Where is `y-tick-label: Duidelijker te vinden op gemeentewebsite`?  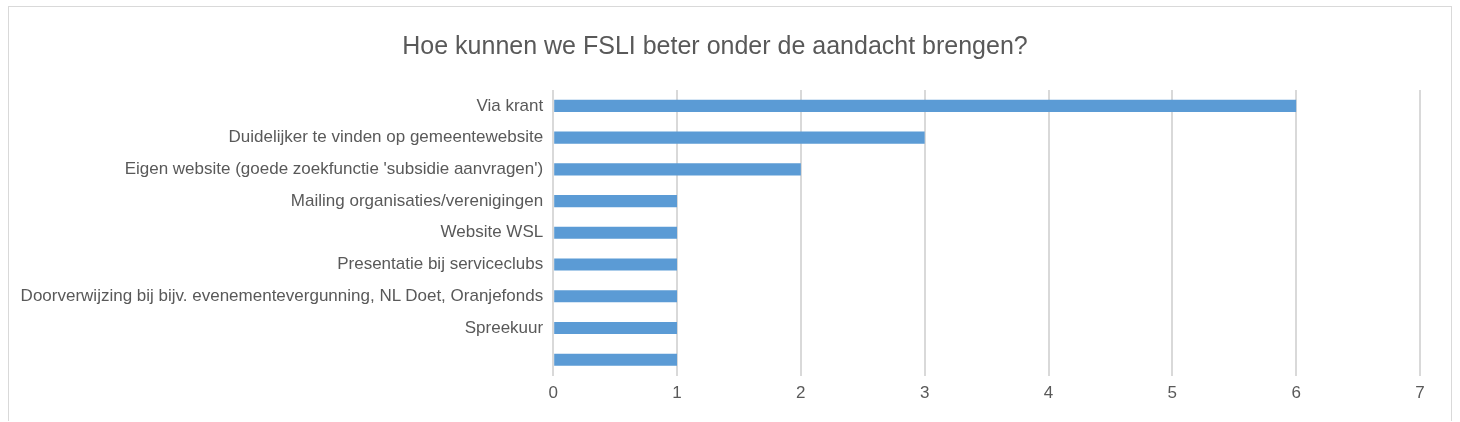 y-tick-label: Duidelijker te vinden op gemeentewebsite is located at coordinates (386, 137).